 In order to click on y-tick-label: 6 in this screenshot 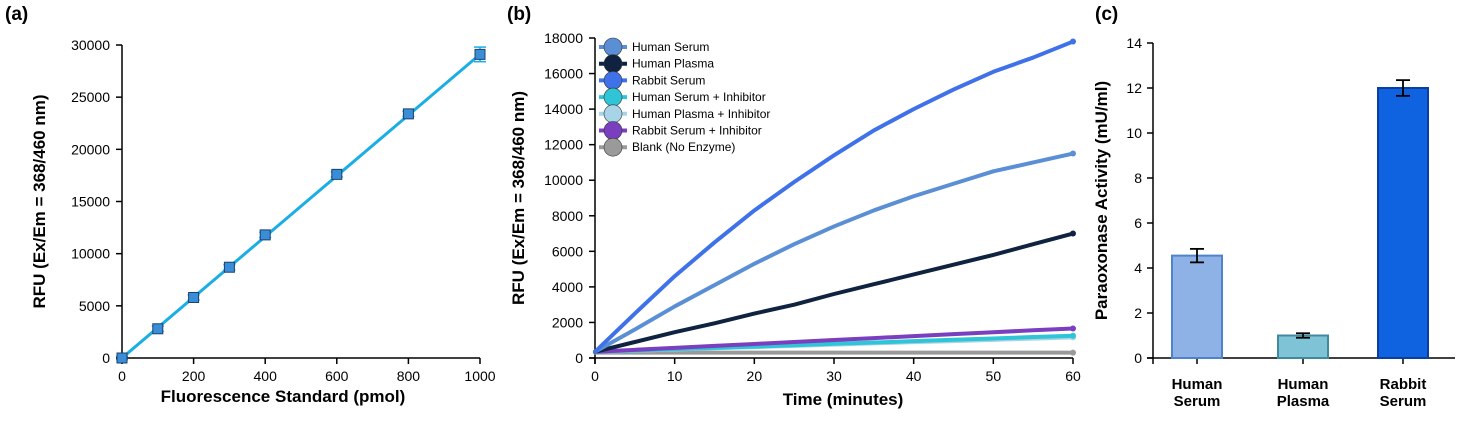, I will do `click(1138, 223)`.